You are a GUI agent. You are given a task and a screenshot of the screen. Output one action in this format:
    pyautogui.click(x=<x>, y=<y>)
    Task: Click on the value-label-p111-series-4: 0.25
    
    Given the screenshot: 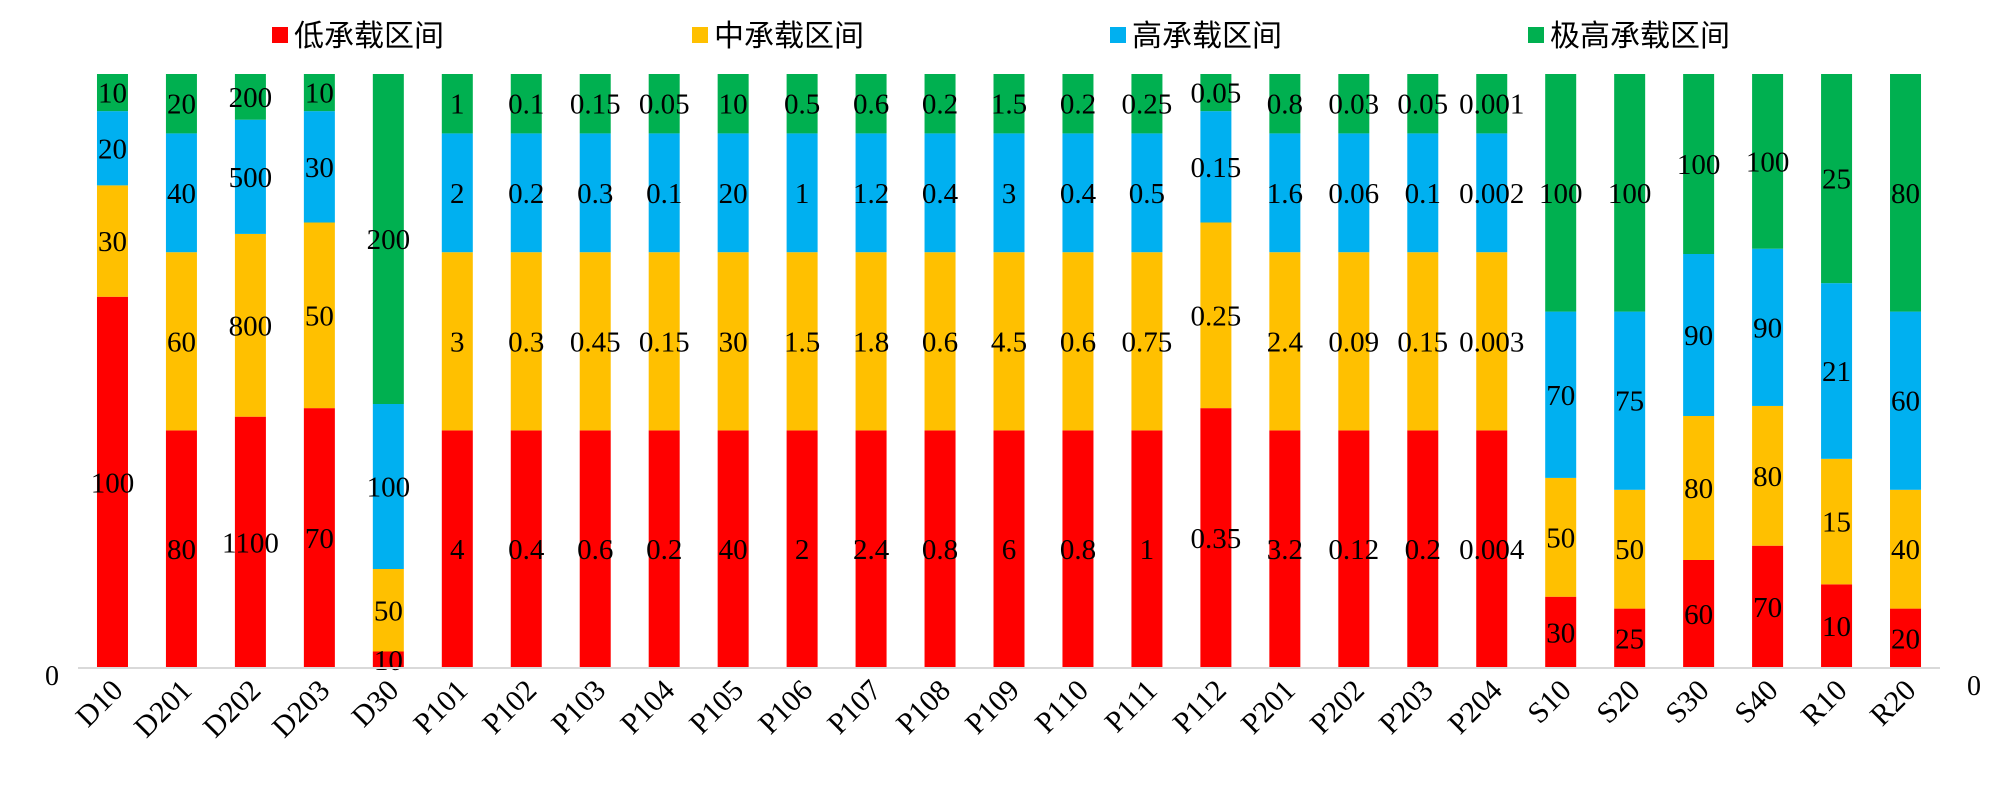 What is the action you would take?
    pyautogui.click(x=1147, y=105)
    